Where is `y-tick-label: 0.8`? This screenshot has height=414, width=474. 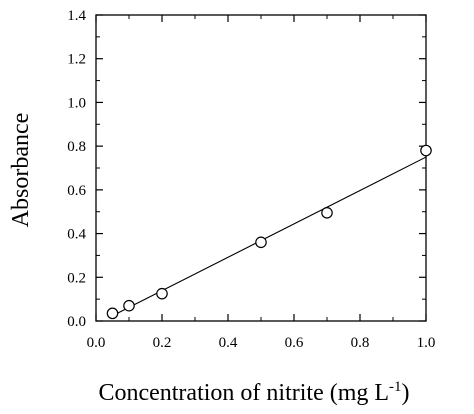
y-tick-label: 0.8 is located at coordinates (76, 147).